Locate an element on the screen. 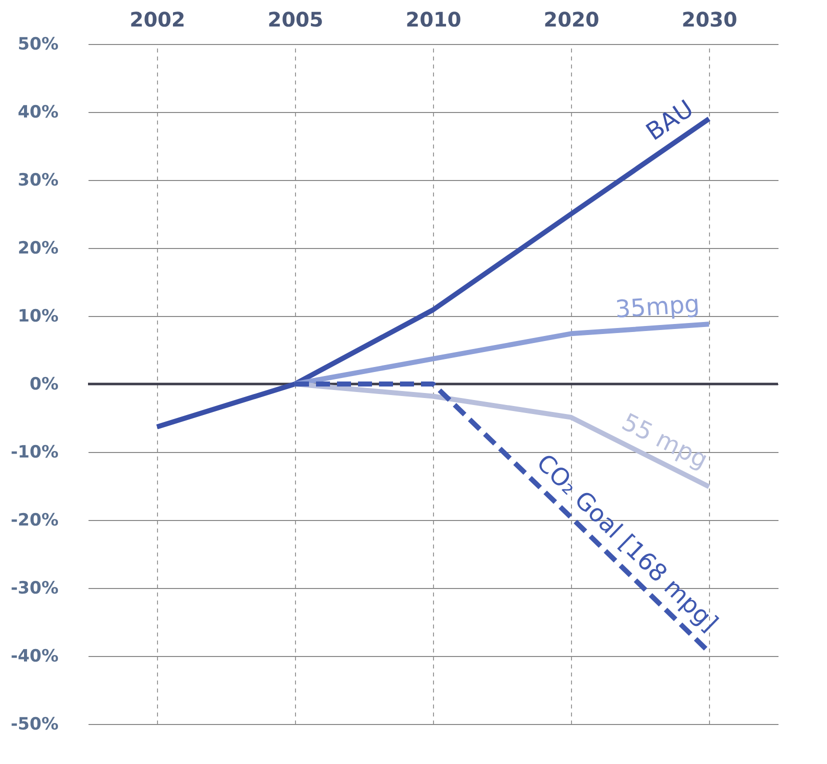 The height and width of the screenshot is (764, 827). x-tick-label: 2020 is located at coordinates (572, 20).